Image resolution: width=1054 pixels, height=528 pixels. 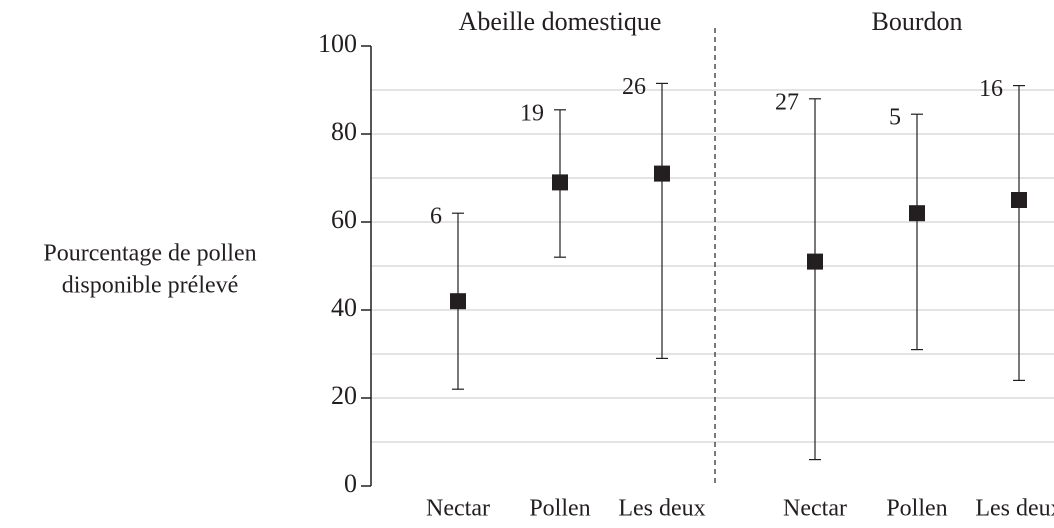 What do you see at coordinates (532, 113) in the screenshot?
I see `count-label: 19` at bounding box center [532, 113].